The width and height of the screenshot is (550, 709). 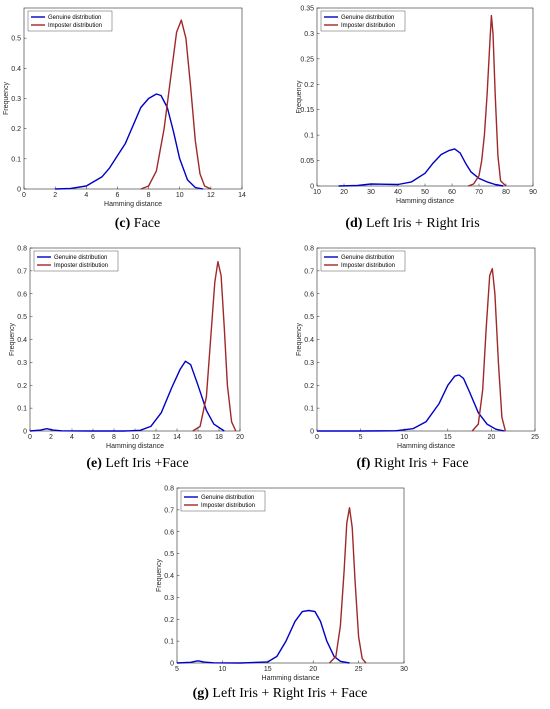 I want to click on x-tick-label: 80, so click(x=506, y=192).